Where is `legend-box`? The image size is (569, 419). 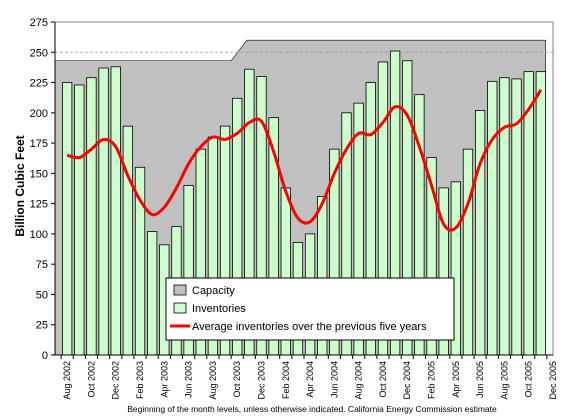
legend-box is located at coordinates (310, 309).